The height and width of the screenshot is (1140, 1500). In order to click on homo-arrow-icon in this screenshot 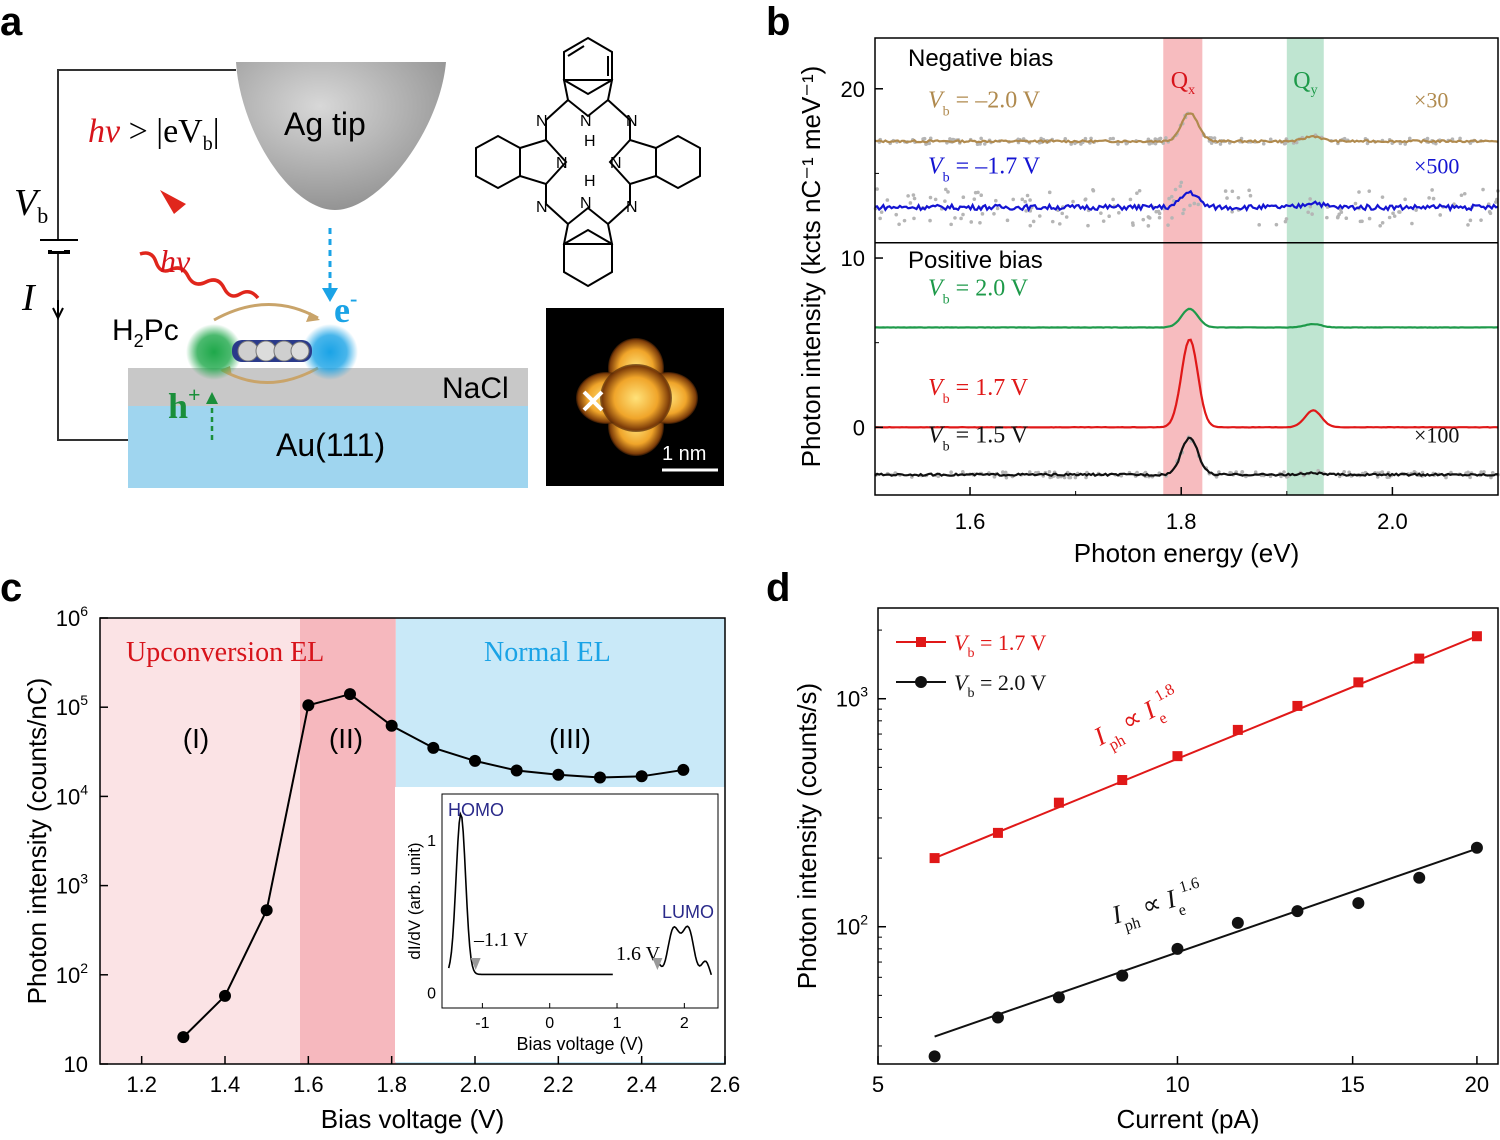, I will do `click(475, 964)`.